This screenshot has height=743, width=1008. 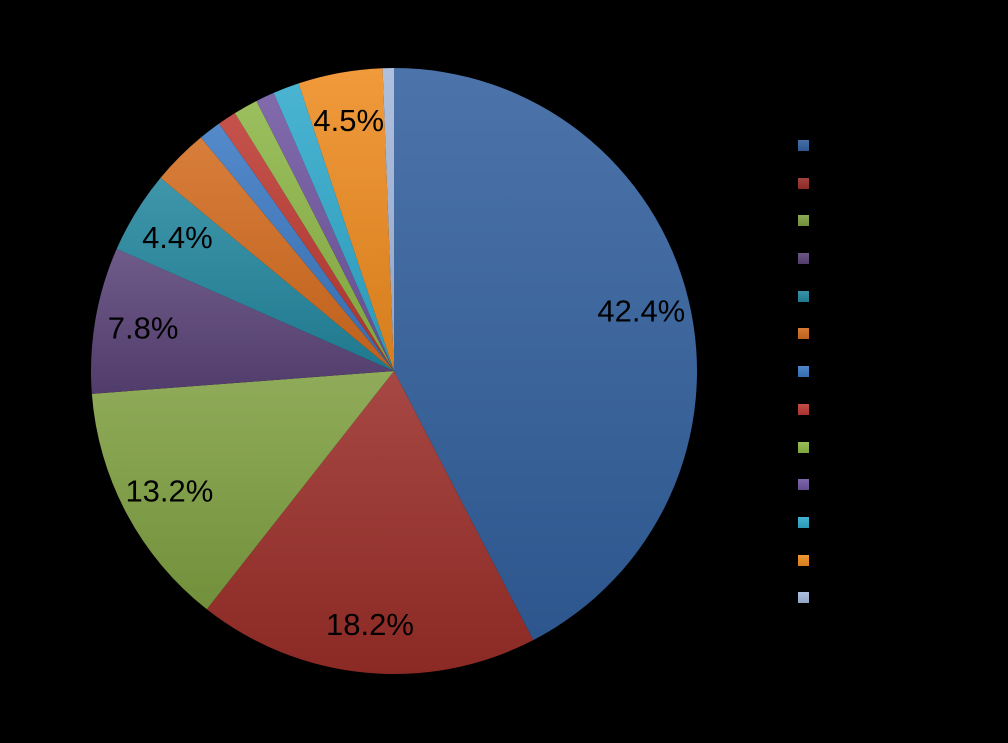 I want to click on slice-label-2: 13.2%, so click(x=169, y=490).